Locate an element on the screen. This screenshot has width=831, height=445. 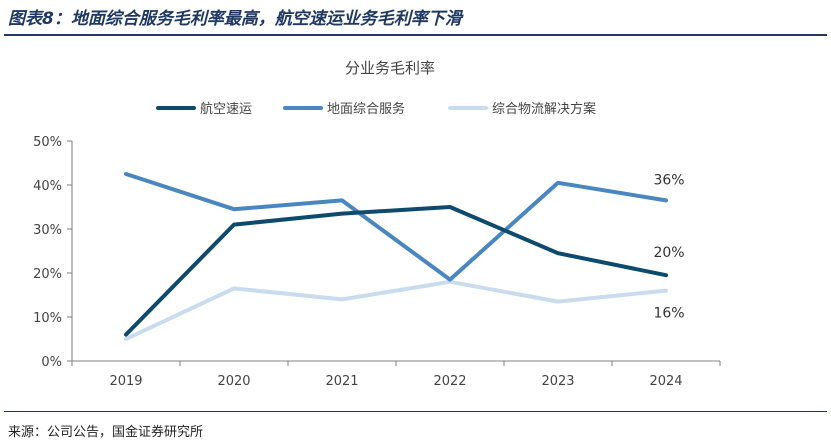
x-tick-label: 2022 is located at coordinates (449, 381).